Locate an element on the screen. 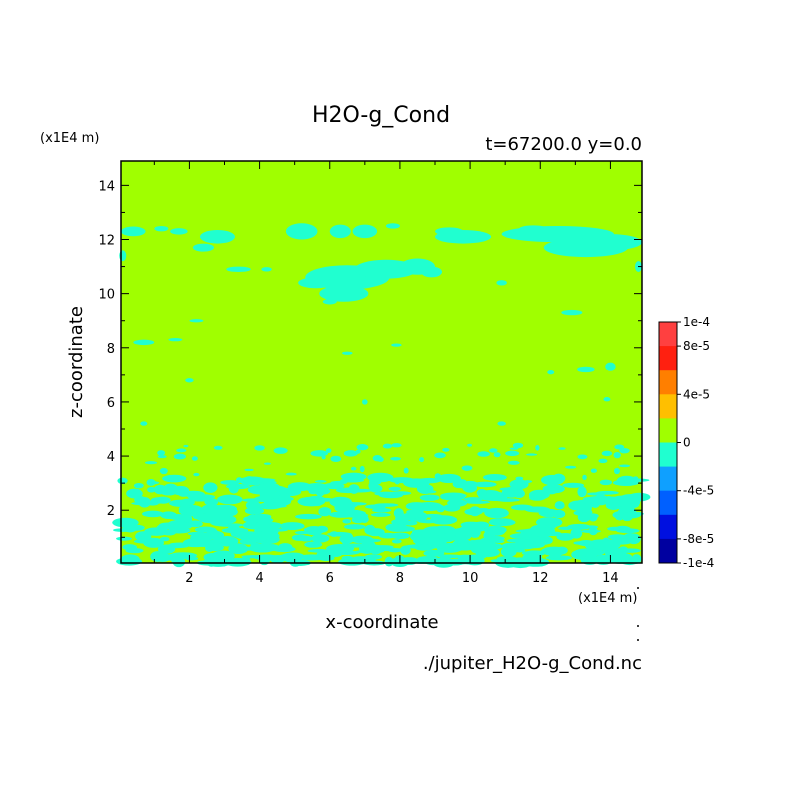  colorbar-label: 8e-5 is located at coordinates (696, 346).